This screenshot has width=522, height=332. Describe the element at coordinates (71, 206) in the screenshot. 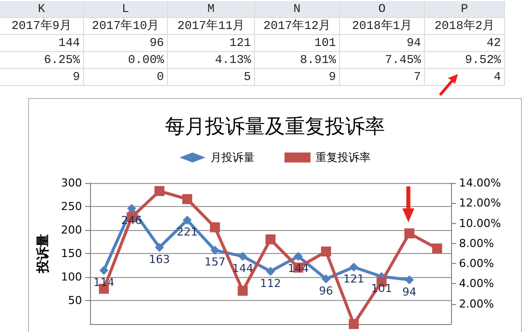

I see `y-tick-label: 250` at that location.